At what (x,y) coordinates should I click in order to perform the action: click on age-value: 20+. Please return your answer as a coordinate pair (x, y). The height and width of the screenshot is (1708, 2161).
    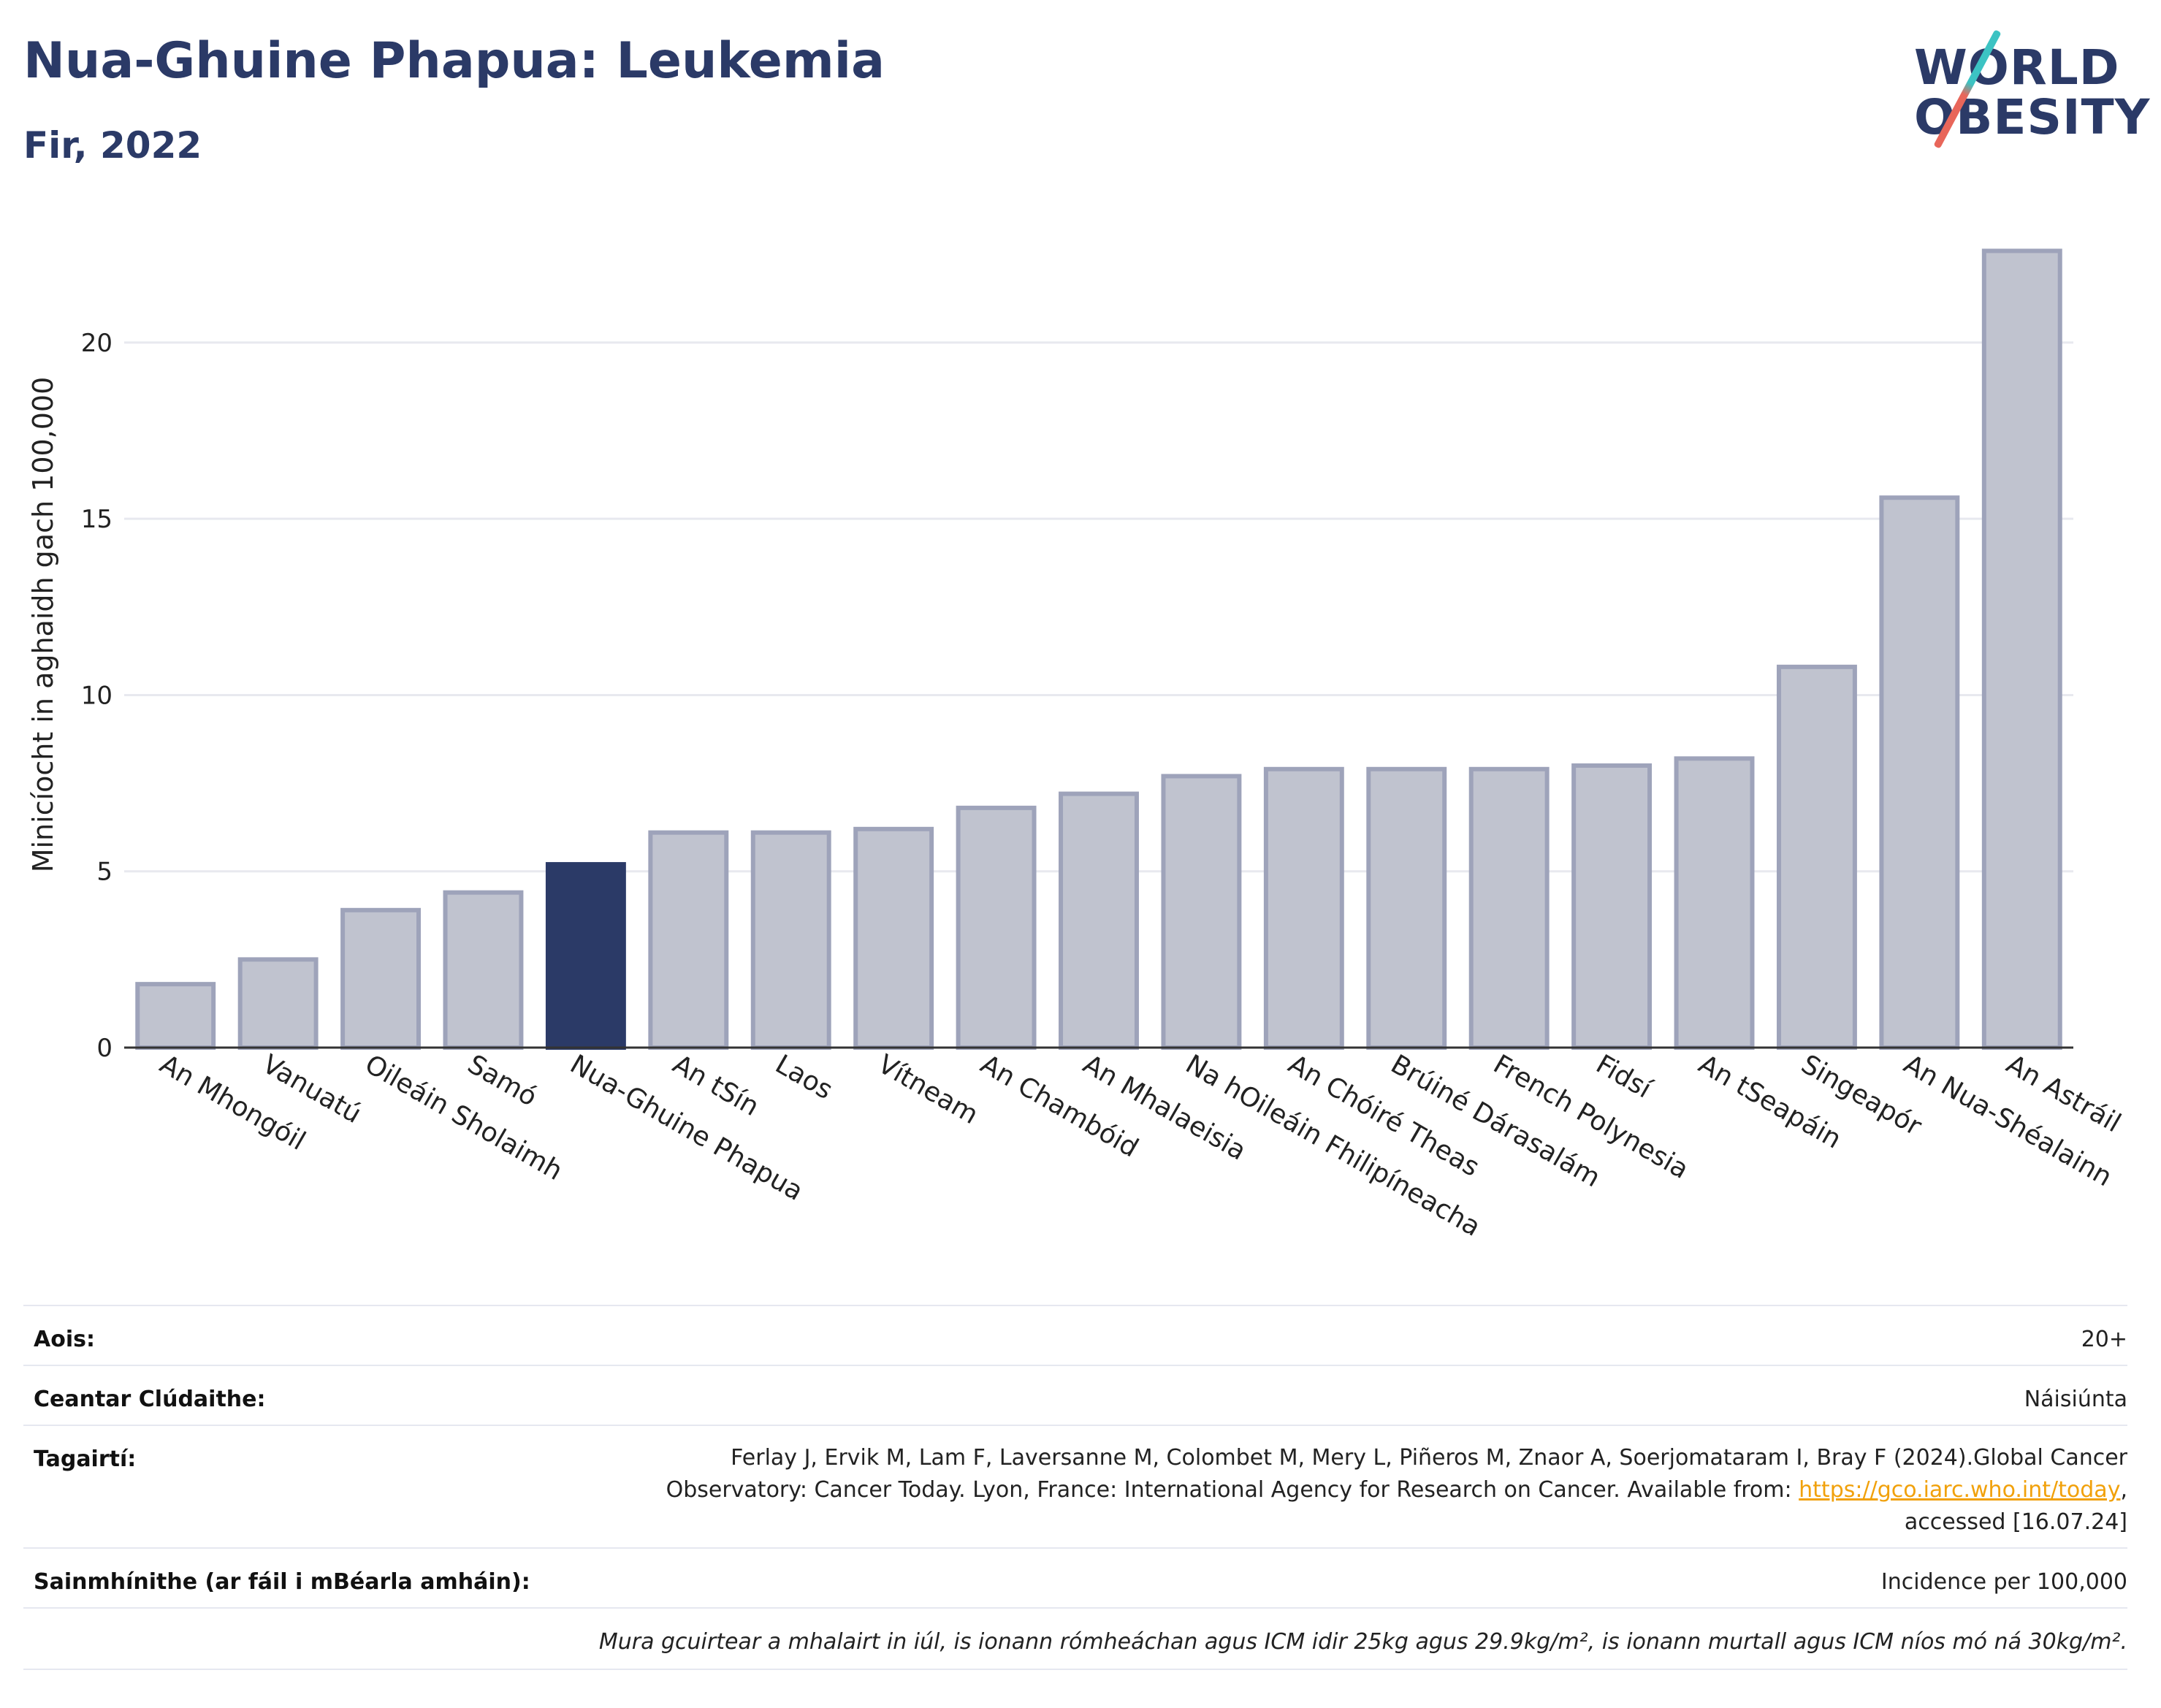
    Looking at the image, I should click on (2104, 1339).